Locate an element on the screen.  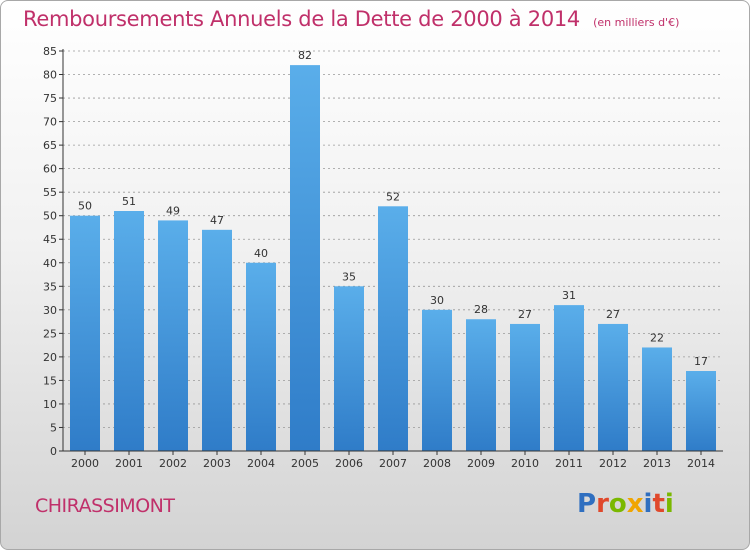
logo-letter: P is located at coordinates (587, 504).